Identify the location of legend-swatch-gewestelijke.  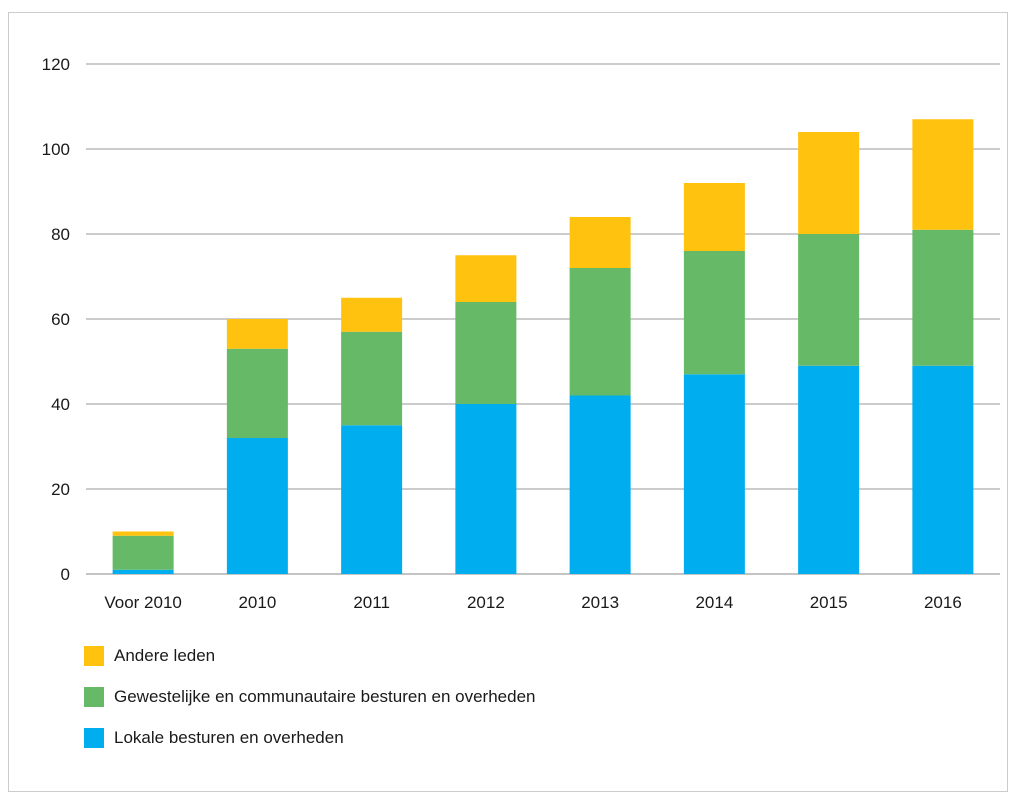
(94, 697).